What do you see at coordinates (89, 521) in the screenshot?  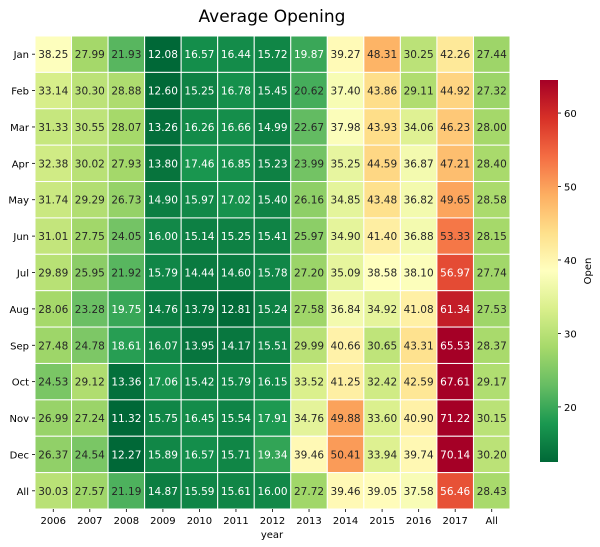 I see `x-tick-label: 2007` at bounding box center [89, 521].